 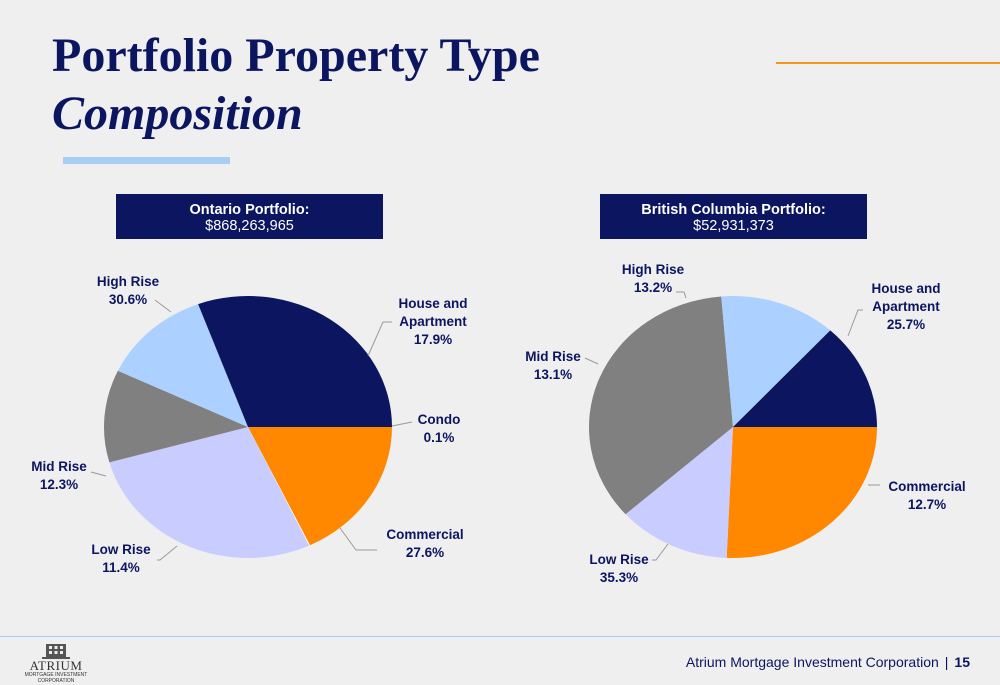 I want to click on ontario-slice-high-rise, so click(x=295, y=361).